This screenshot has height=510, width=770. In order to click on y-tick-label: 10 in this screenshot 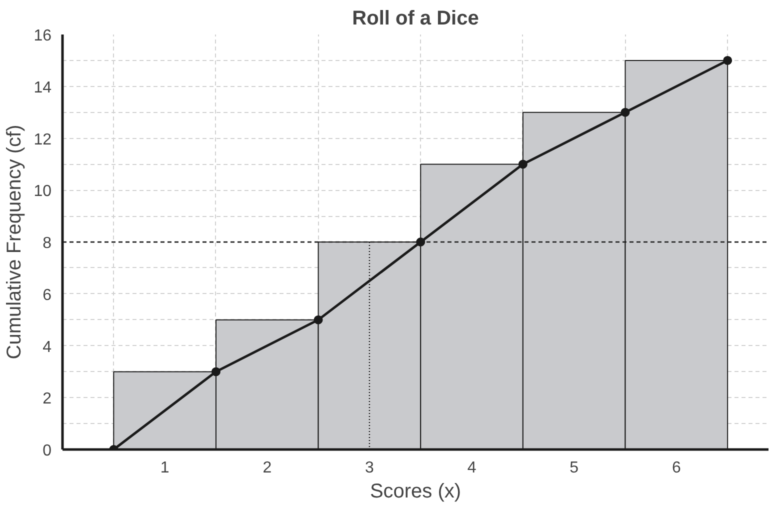, I will do `click(43, 191)`.